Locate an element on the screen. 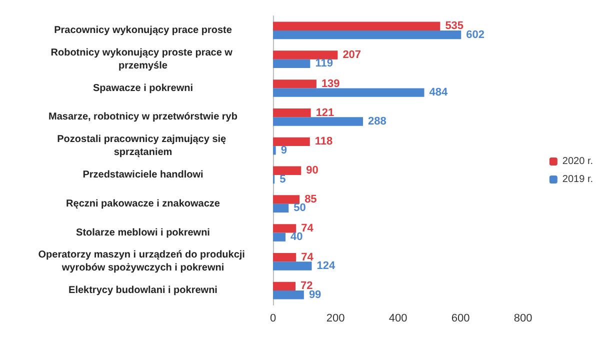  y-tick-label: Przedstawiciele handlowi is located at coordinates (143, 174).